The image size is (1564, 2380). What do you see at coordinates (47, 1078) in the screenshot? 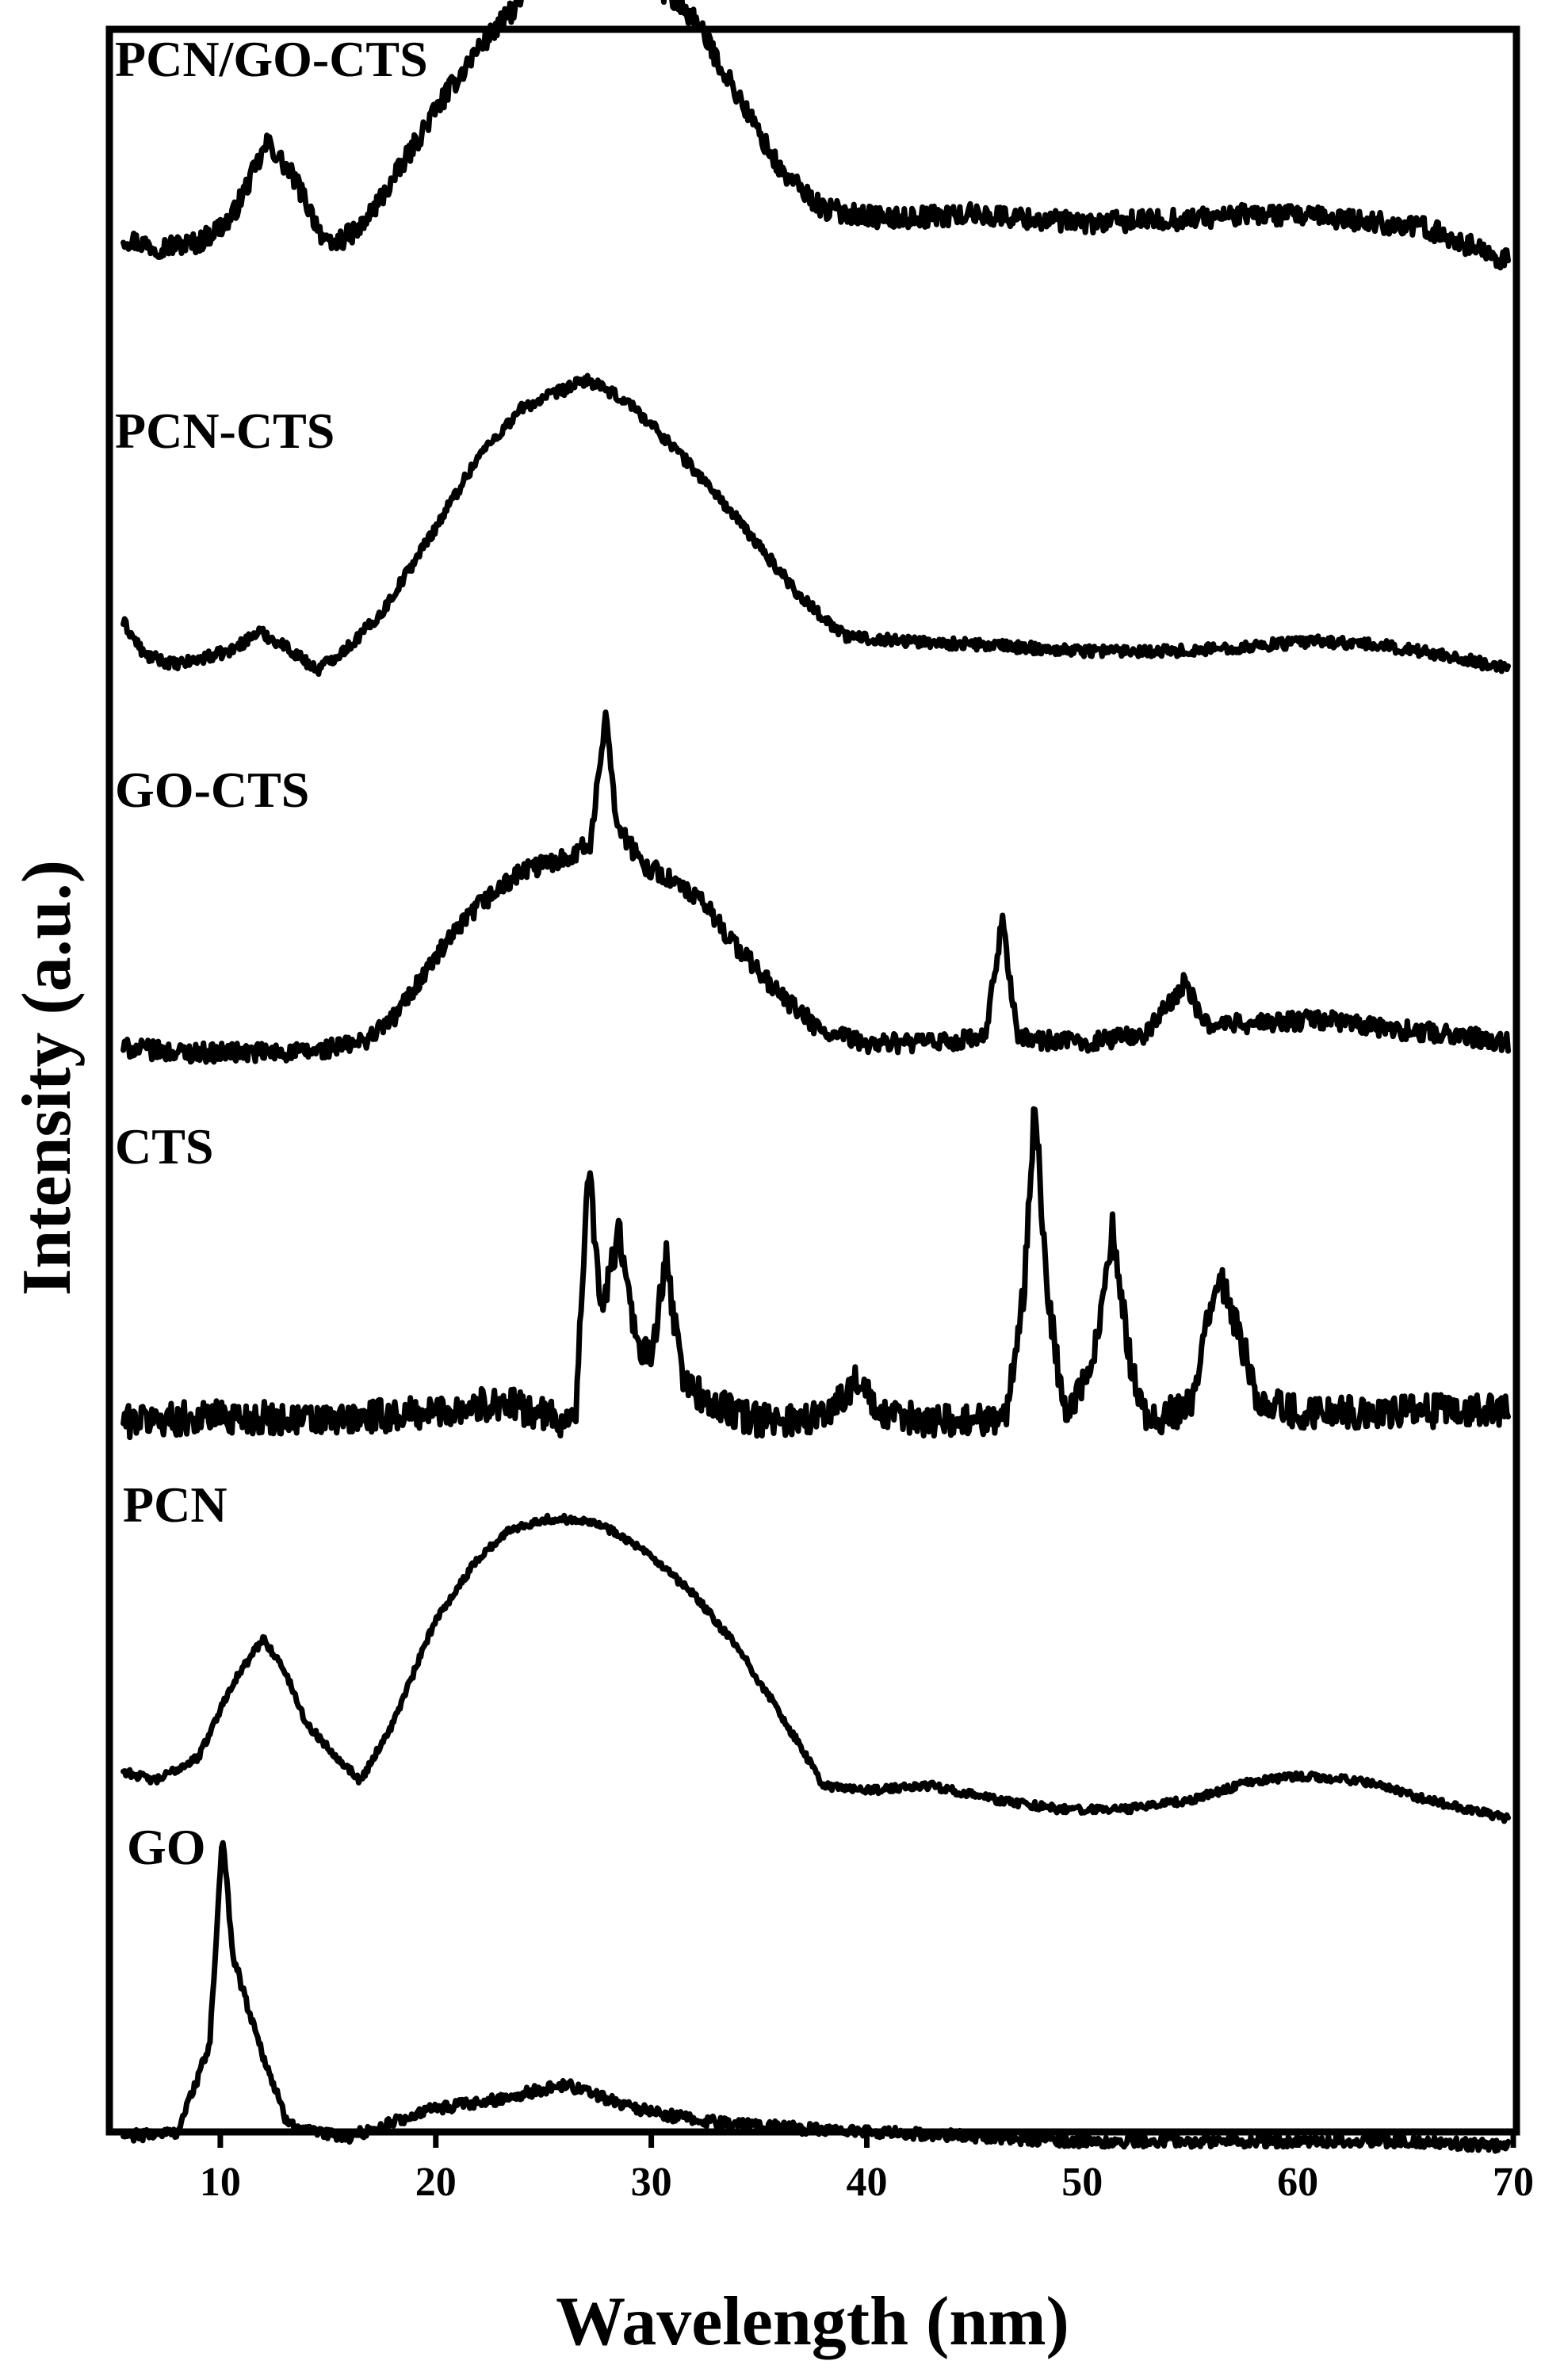
I see `y-axis-title: Intensity (a.u.)` at bounding box center [47, 1078].